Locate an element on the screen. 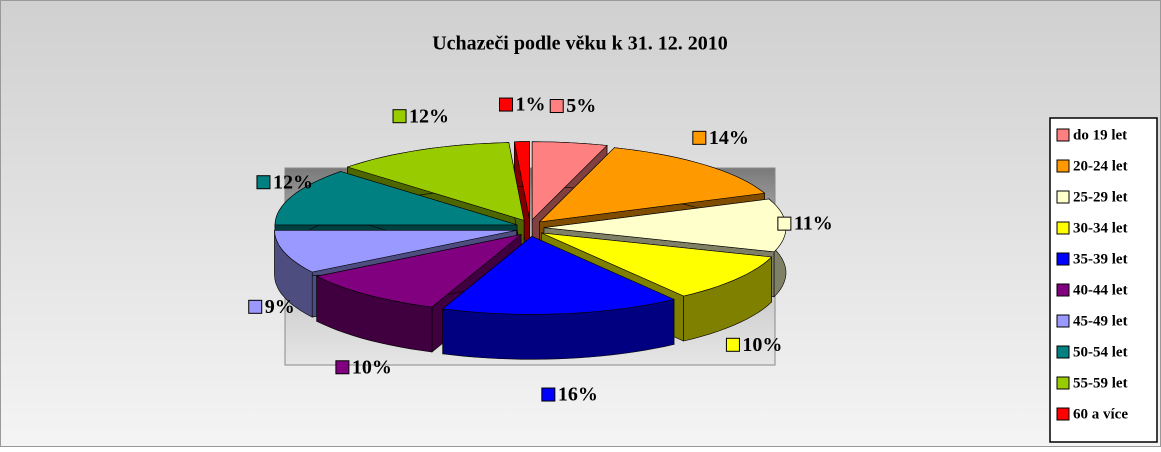 The image size is (1161, 452). legend-label: 30-34 let is located at coordinates (1100, 228).